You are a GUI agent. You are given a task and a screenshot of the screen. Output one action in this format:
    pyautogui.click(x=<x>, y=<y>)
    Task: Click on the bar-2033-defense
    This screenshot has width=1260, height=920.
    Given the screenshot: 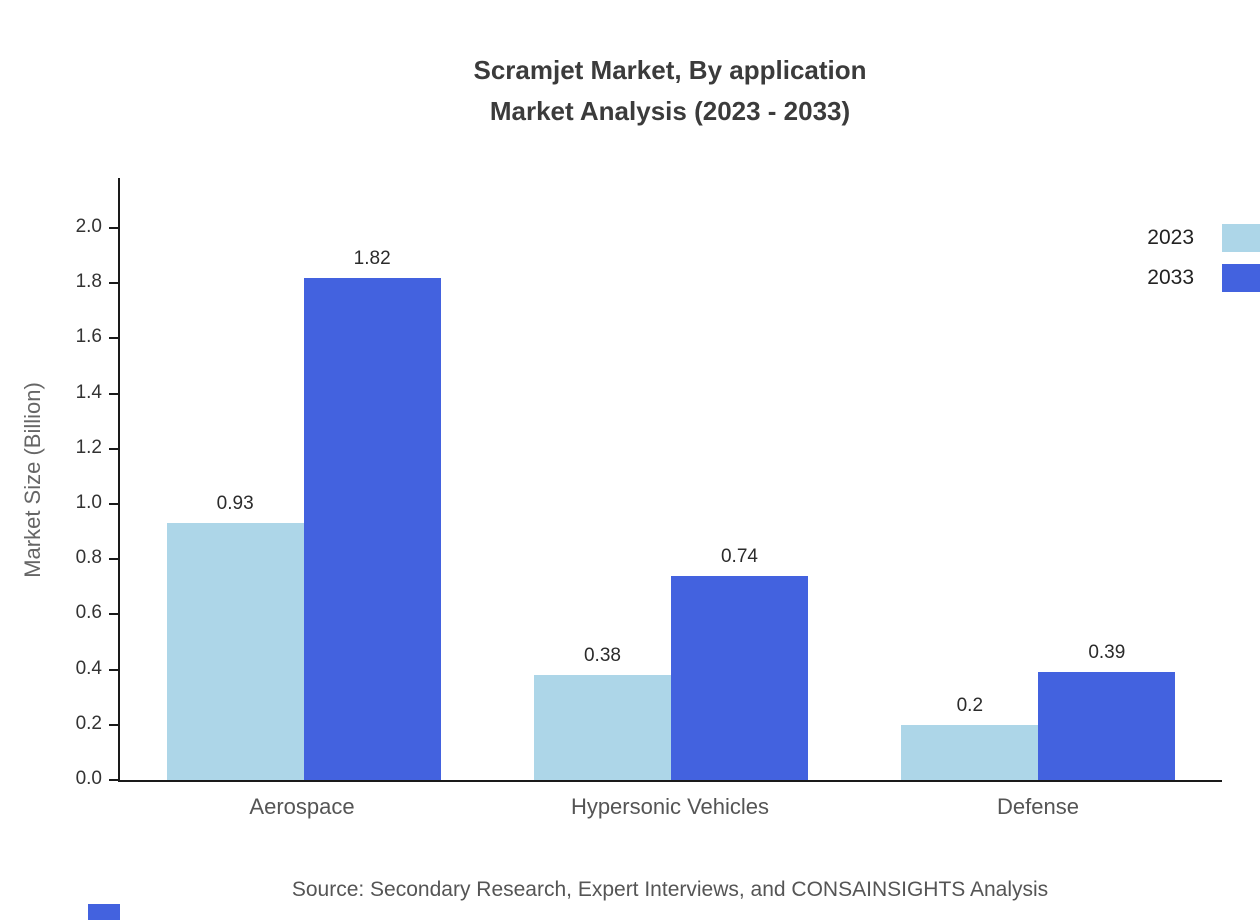 What is the action you would take?
    pyautogui.click(x=1107, y=726)
    